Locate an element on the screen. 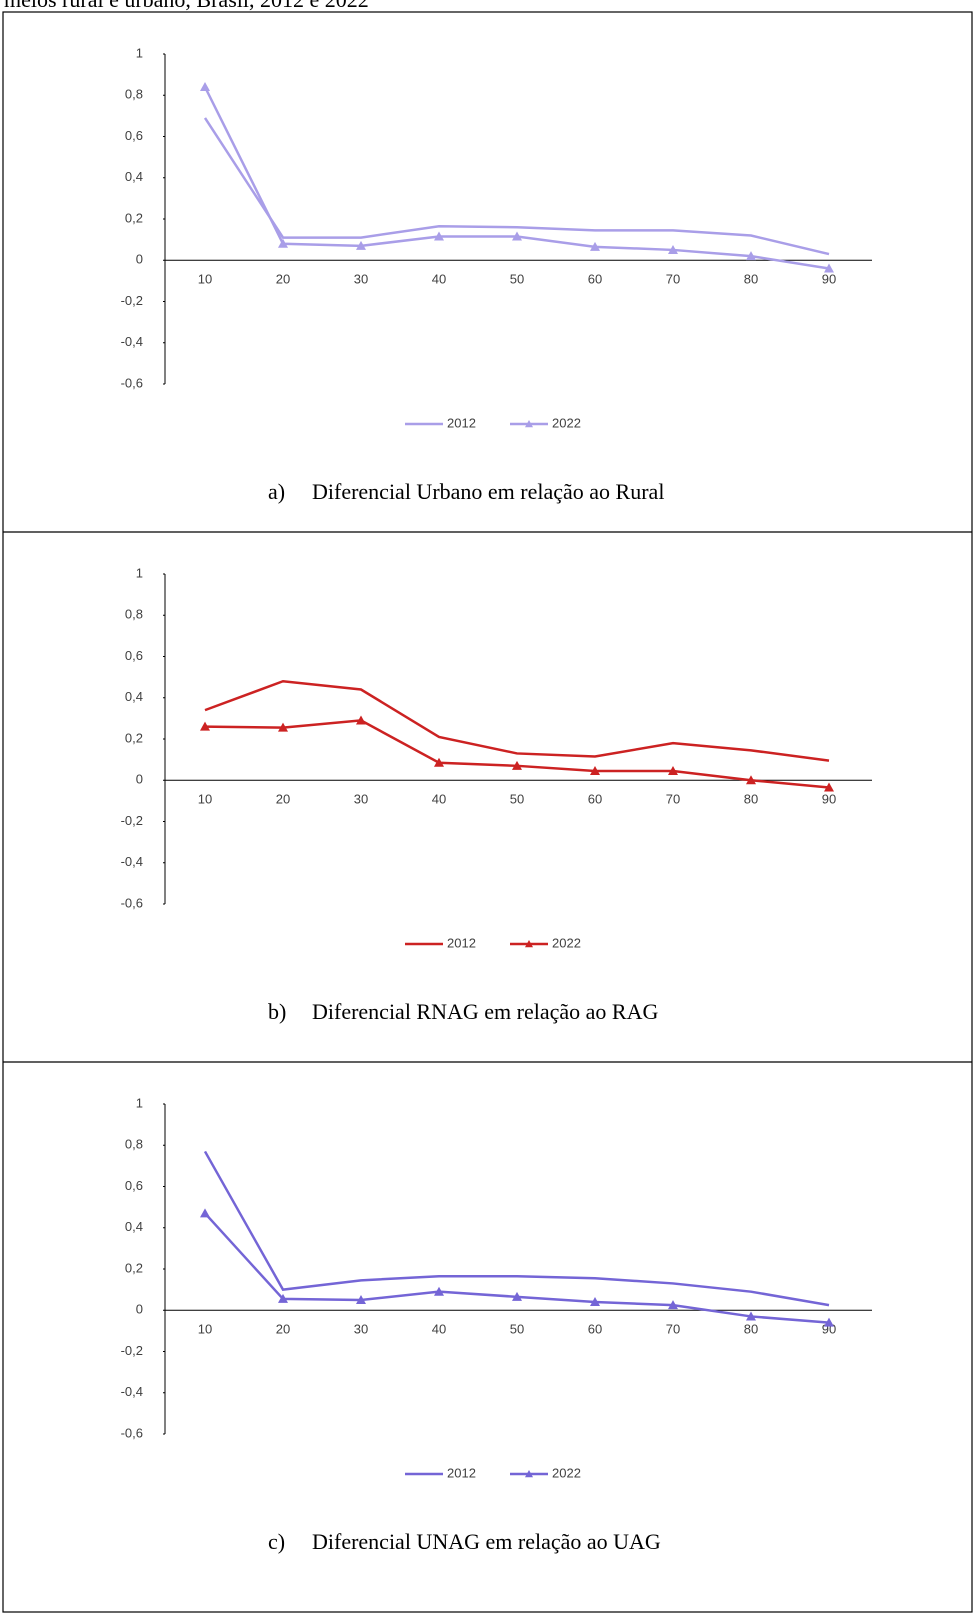 This screenshot has width=977, height=1616. caption-label: c) is located at coordinates (276, 1541).